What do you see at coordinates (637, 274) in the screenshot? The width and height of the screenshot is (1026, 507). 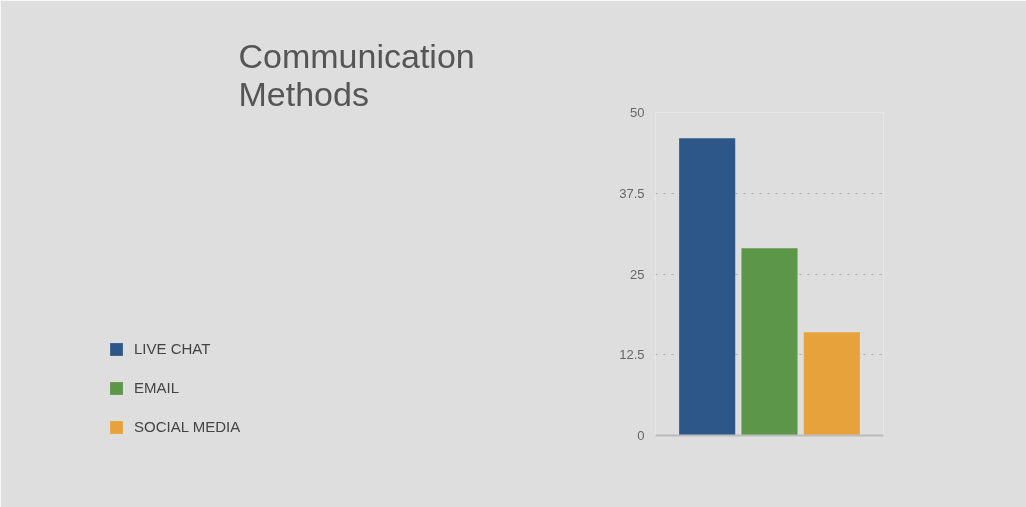 I see `y-tick-label: 25` at bounding box center [637, 274].